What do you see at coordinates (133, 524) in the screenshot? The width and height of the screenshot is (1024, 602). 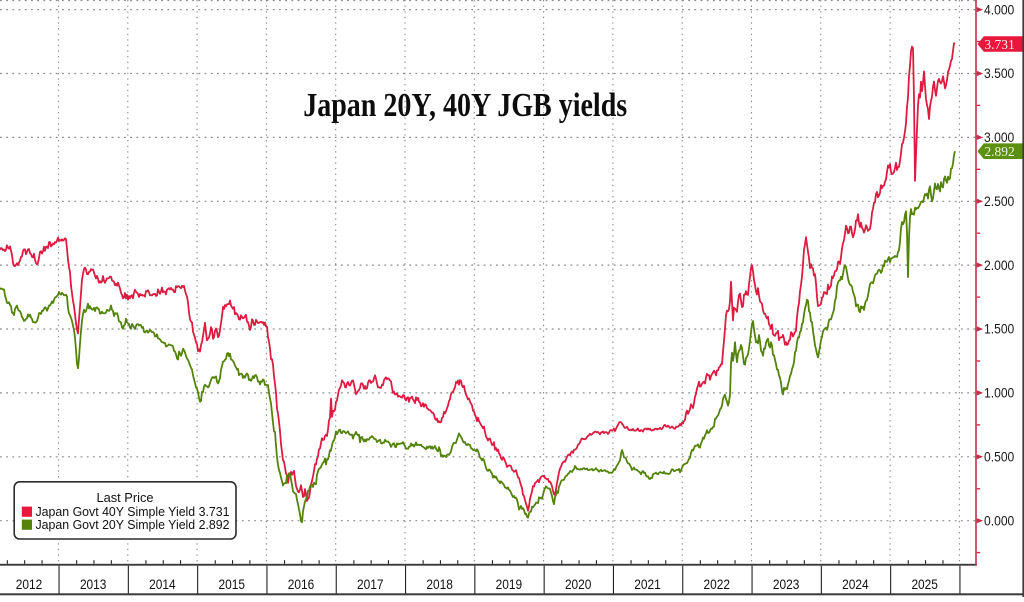 I see `svg-text:Japan Govt 20Y Simple Yield 2.: Japan Govt 20Y Simple Yield 2.892` at bounding box center [133, 524].